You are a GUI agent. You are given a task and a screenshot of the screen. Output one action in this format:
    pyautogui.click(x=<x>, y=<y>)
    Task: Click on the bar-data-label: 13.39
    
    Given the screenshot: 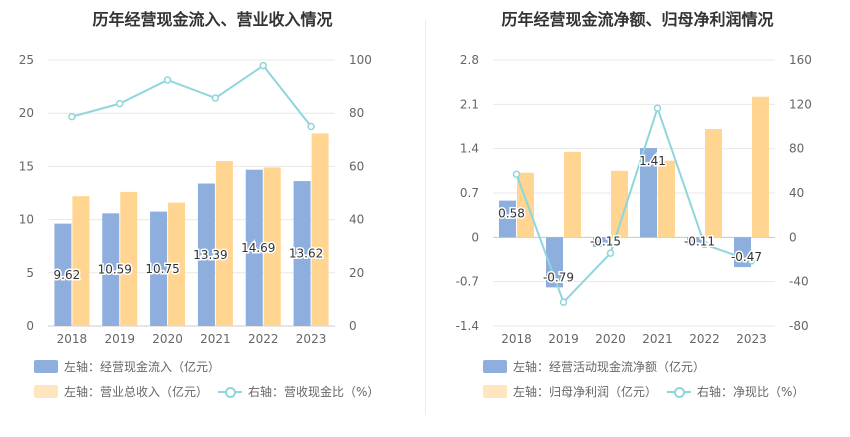 What is the action you would take?
    pyautogui.click(x=210, y=255)
    